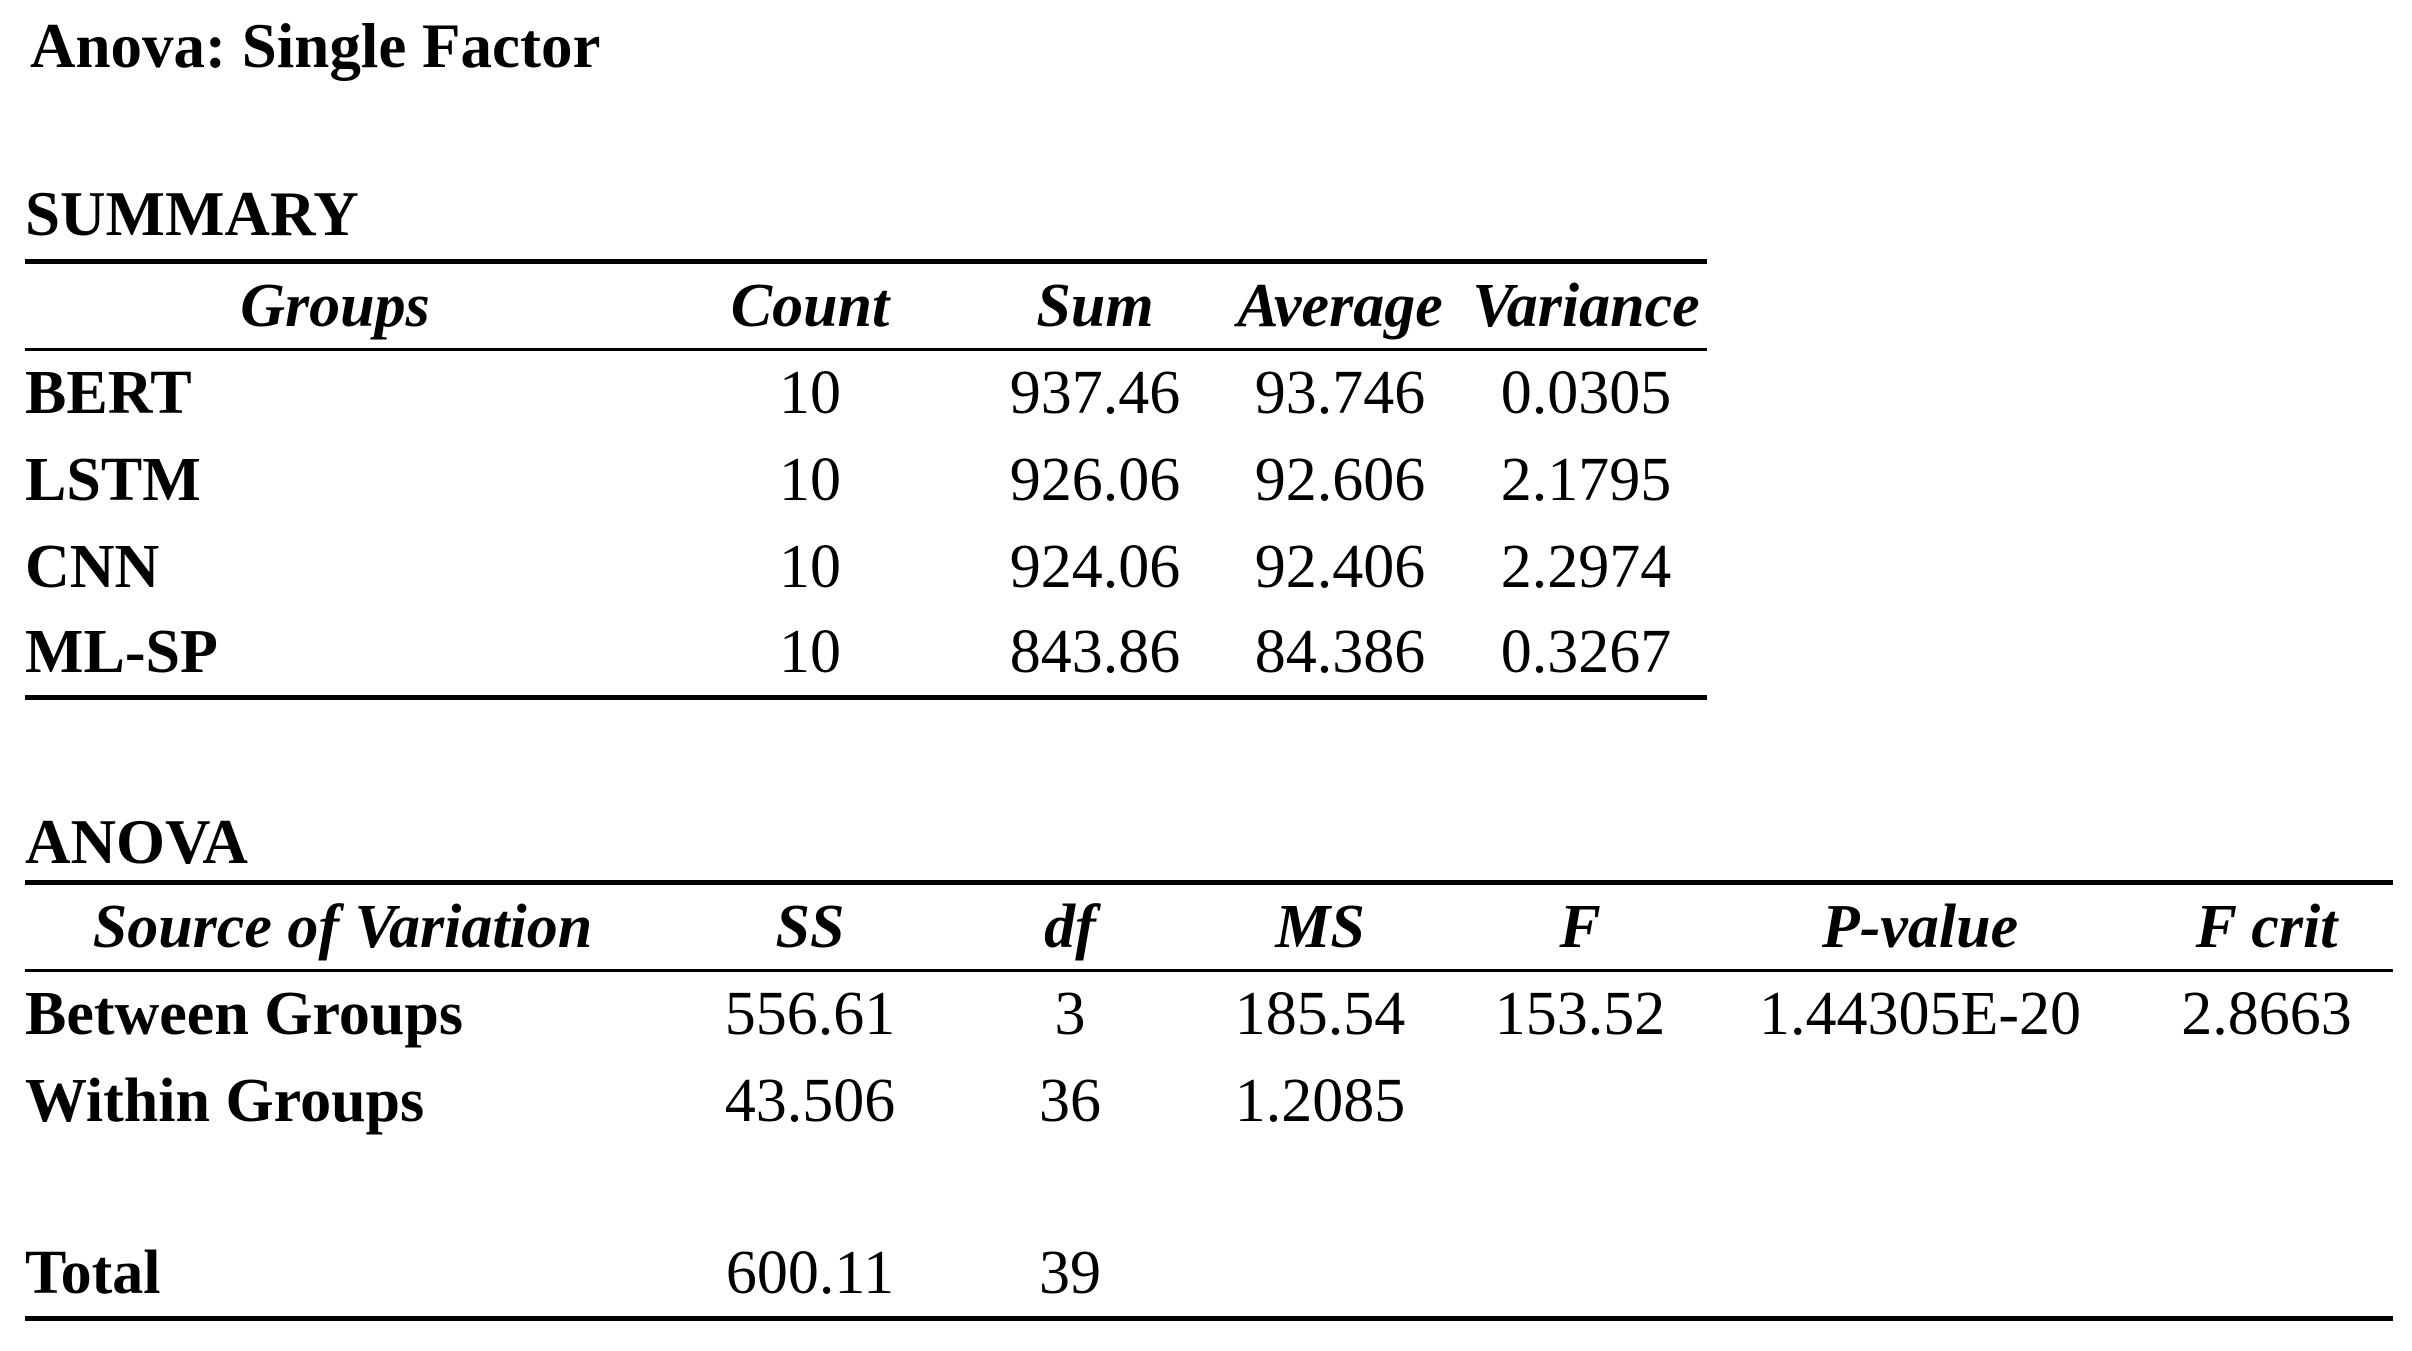 The width and height of the screenshot is (2412, 1351). I want to click on sum-cell: 937.46, so click(1095, 393).